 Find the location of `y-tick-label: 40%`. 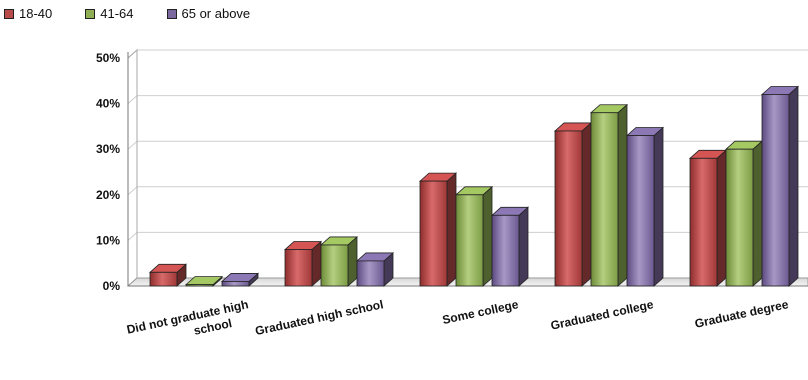

y-tick-label: 40% is located at coordinates (108, 104).